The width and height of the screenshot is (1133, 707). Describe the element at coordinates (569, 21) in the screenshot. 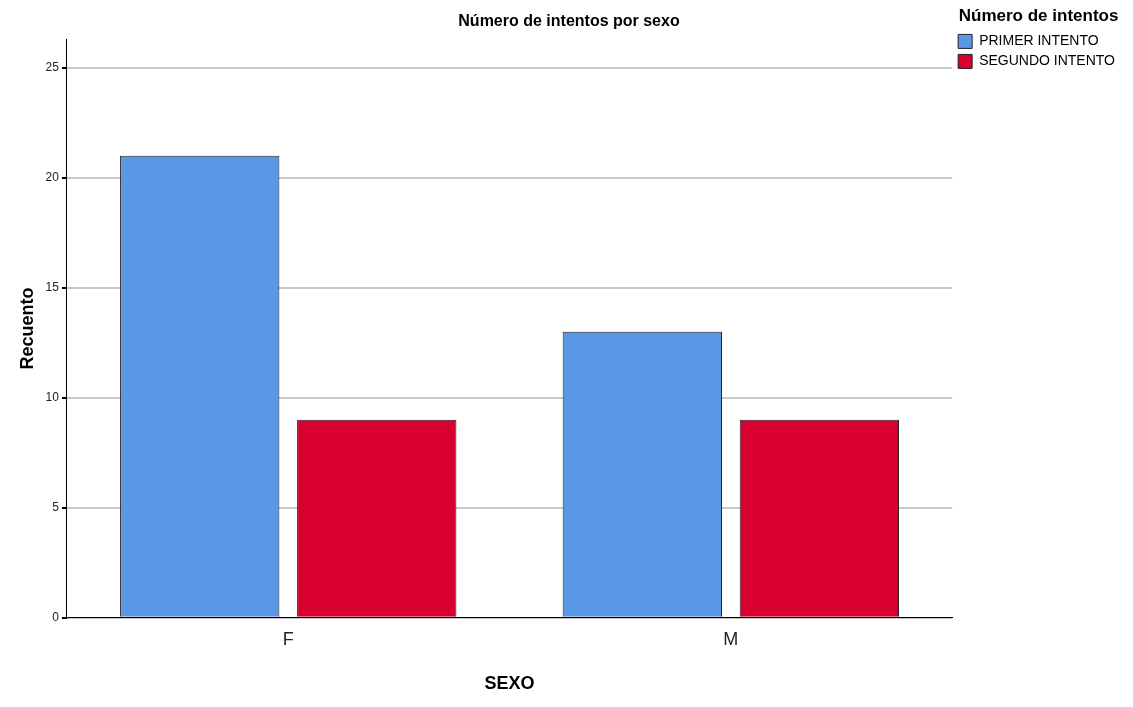

I see `chart-title: Número de intentos por sexo` at that location.